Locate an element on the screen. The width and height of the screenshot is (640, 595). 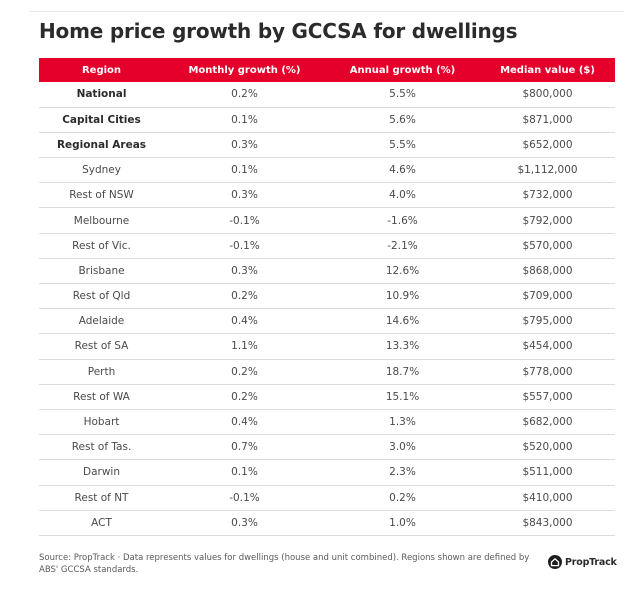
region-cell: Sydney is located at coordinates (101, 170).